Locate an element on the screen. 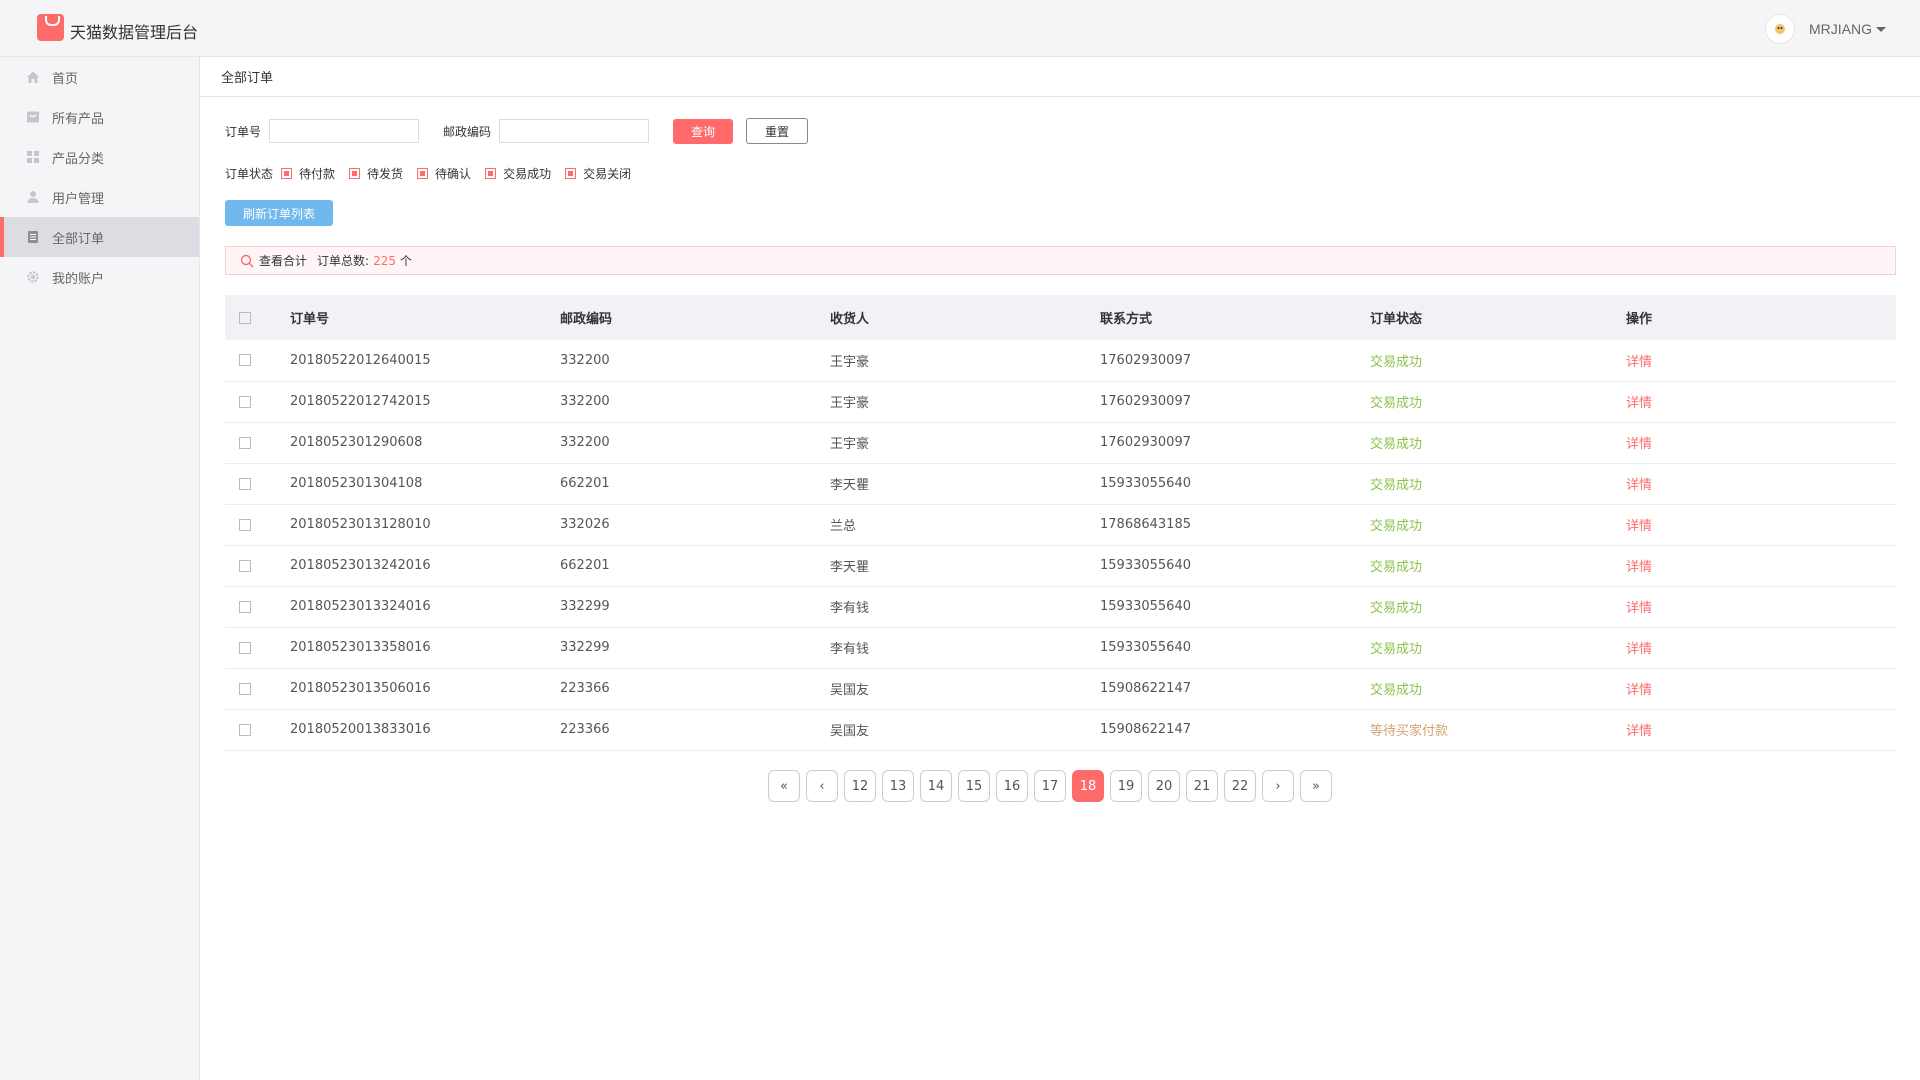 The height and width of the screenshot is (1080, 1920). page-button: 17 is located at coordinates (1050, 786).